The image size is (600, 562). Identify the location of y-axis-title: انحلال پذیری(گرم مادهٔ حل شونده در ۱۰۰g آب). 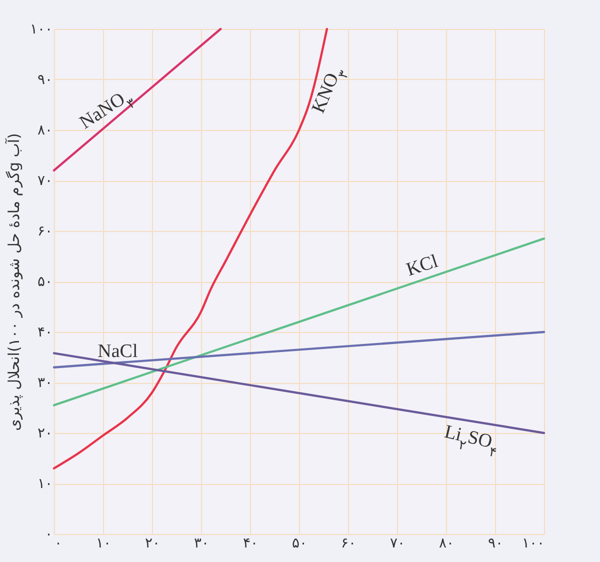
(13, 282).